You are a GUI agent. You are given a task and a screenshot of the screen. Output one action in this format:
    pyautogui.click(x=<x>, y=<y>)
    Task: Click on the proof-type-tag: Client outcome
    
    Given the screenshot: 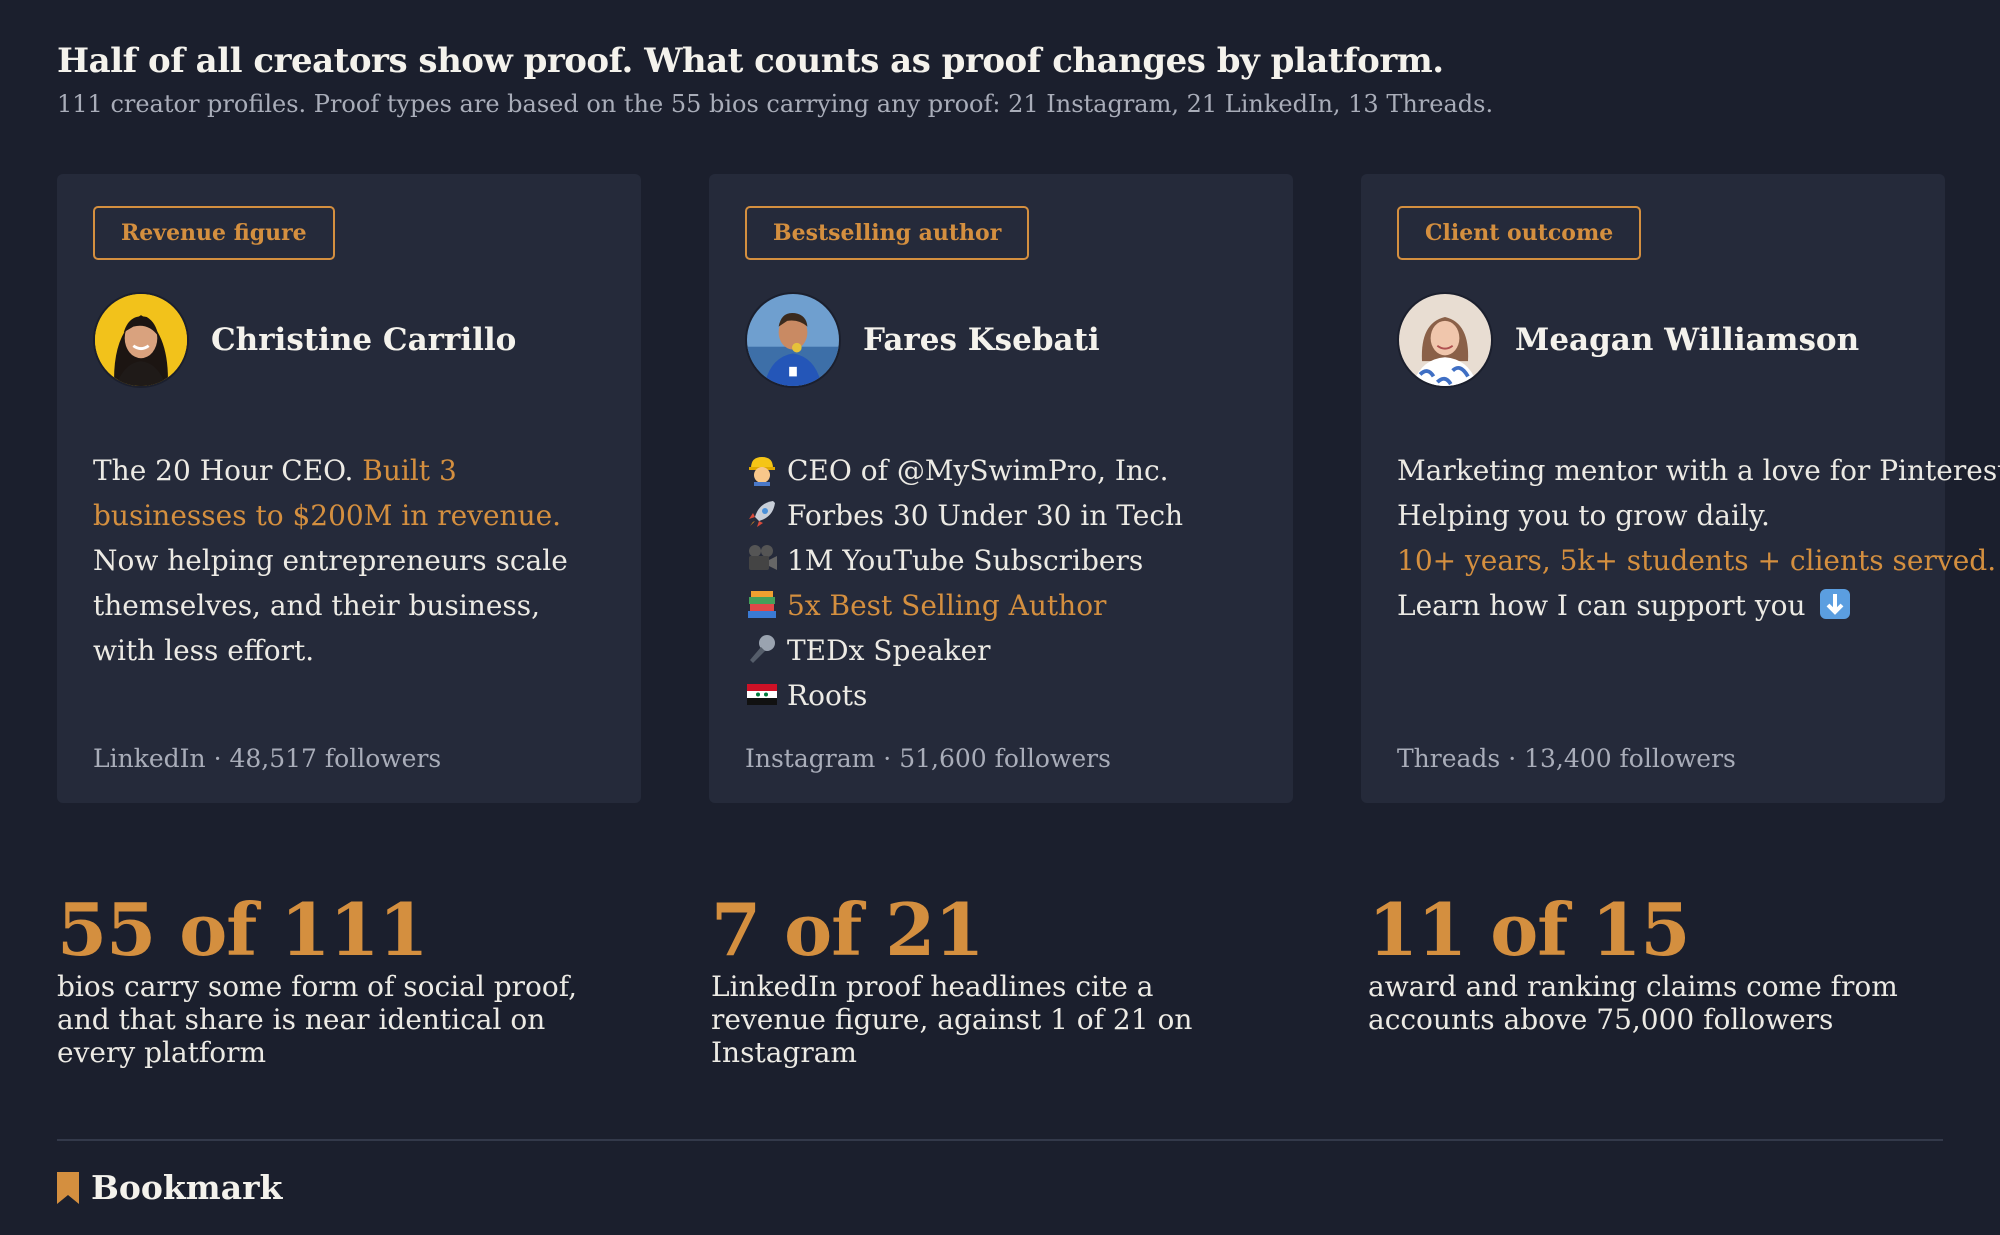 What is the action you would take?
    pyautogui.click(x=1519, y=233)
    